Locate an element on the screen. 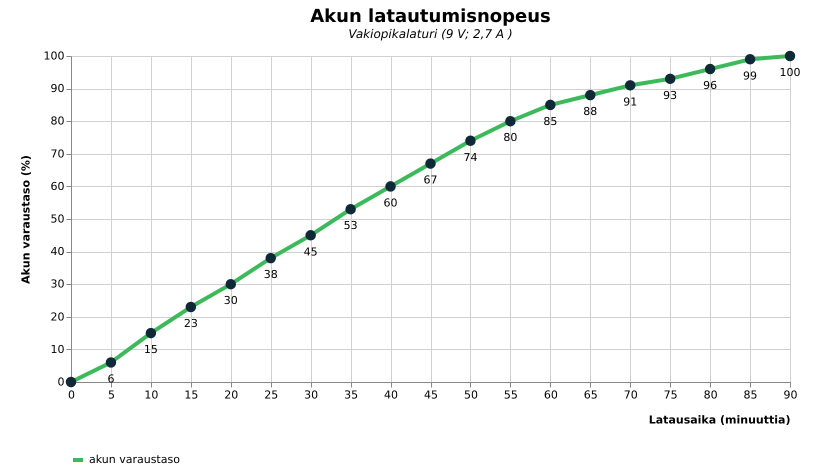 This screenshot has height=472, width=831. y-tick-label: 50 is located at coordinates (57, 219).